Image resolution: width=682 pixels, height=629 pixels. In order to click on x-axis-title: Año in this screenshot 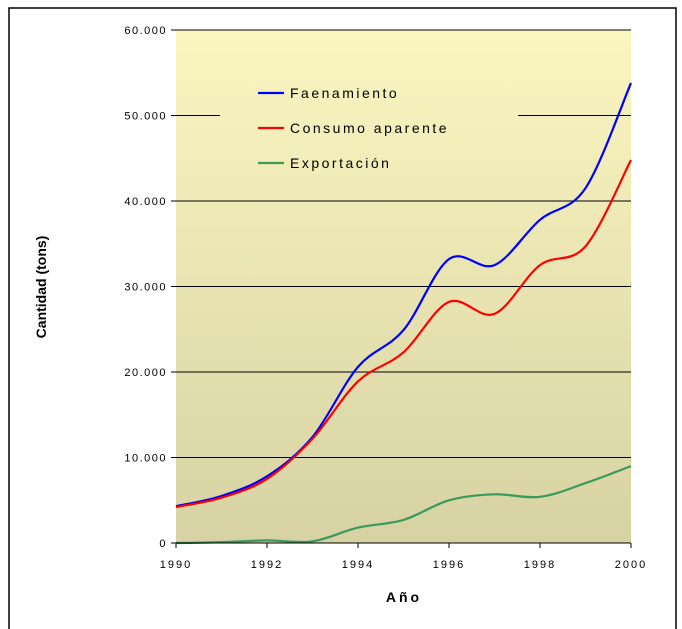, I will do `click(404, 597)`.